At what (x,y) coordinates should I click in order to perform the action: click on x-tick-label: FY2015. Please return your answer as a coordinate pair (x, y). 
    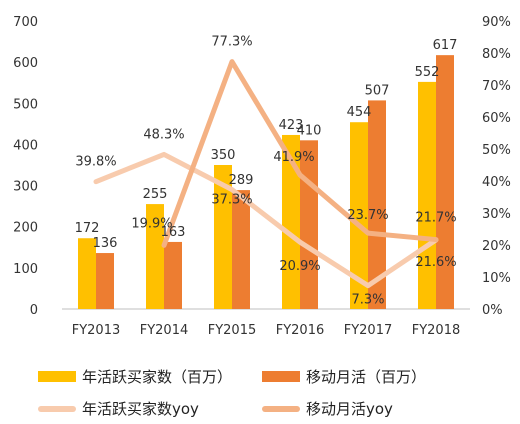
    Looking at the image, I should click on (232, 330).